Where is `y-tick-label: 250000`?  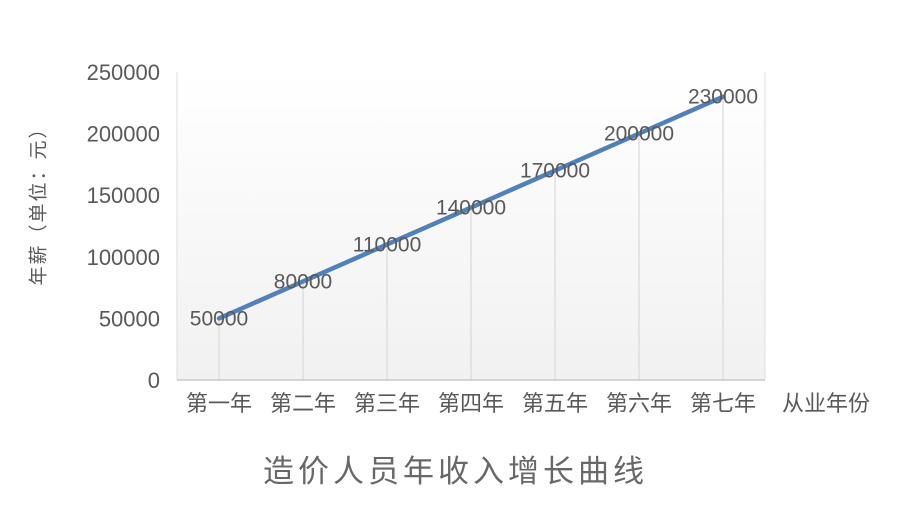 y-tick-label: 250000 is located at coordinates (123, 72).